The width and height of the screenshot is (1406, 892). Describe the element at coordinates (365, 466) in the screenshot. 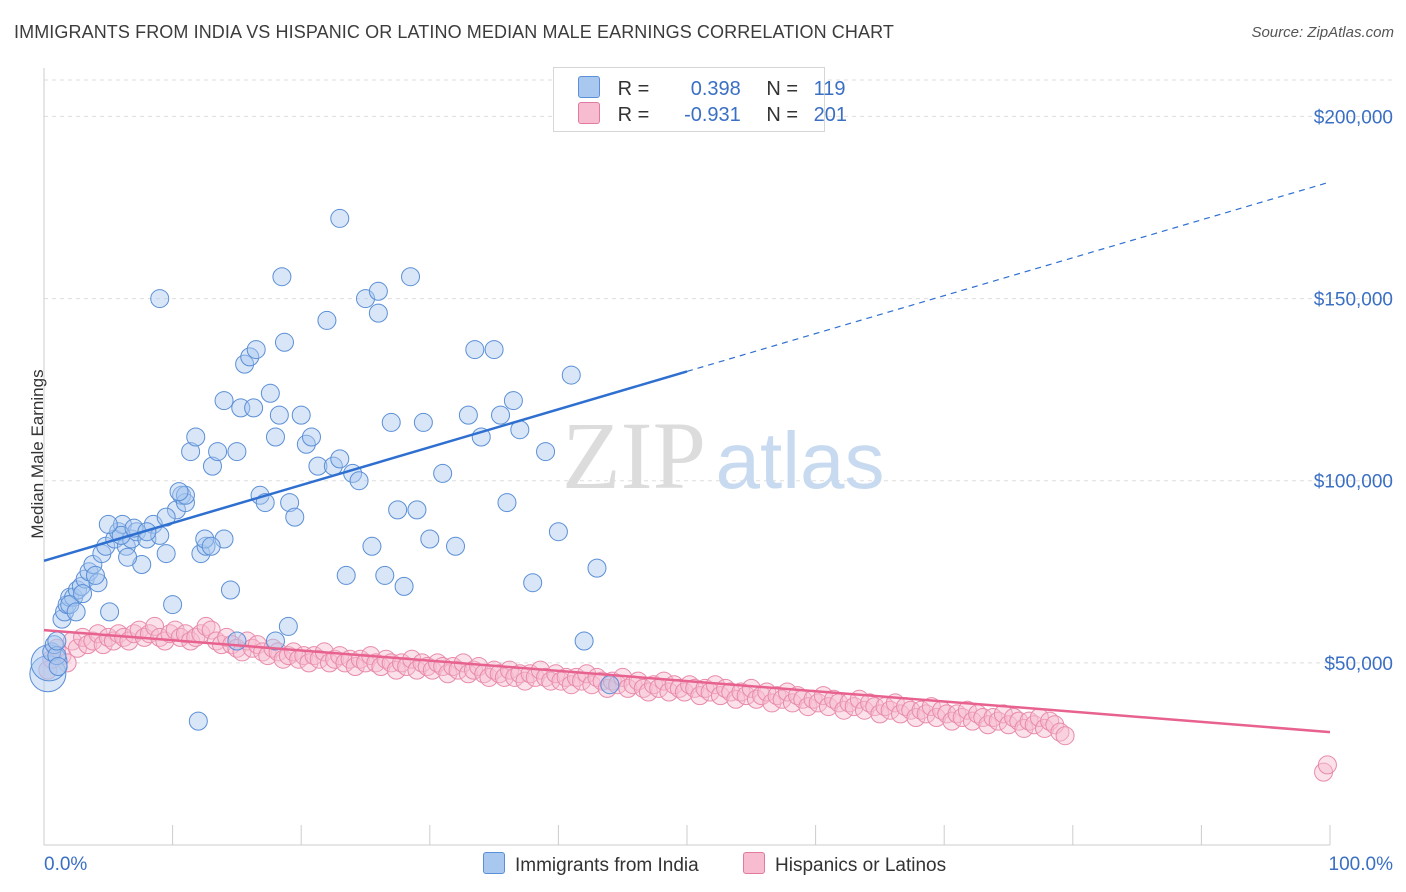

I see `india-trend-line` at that location.